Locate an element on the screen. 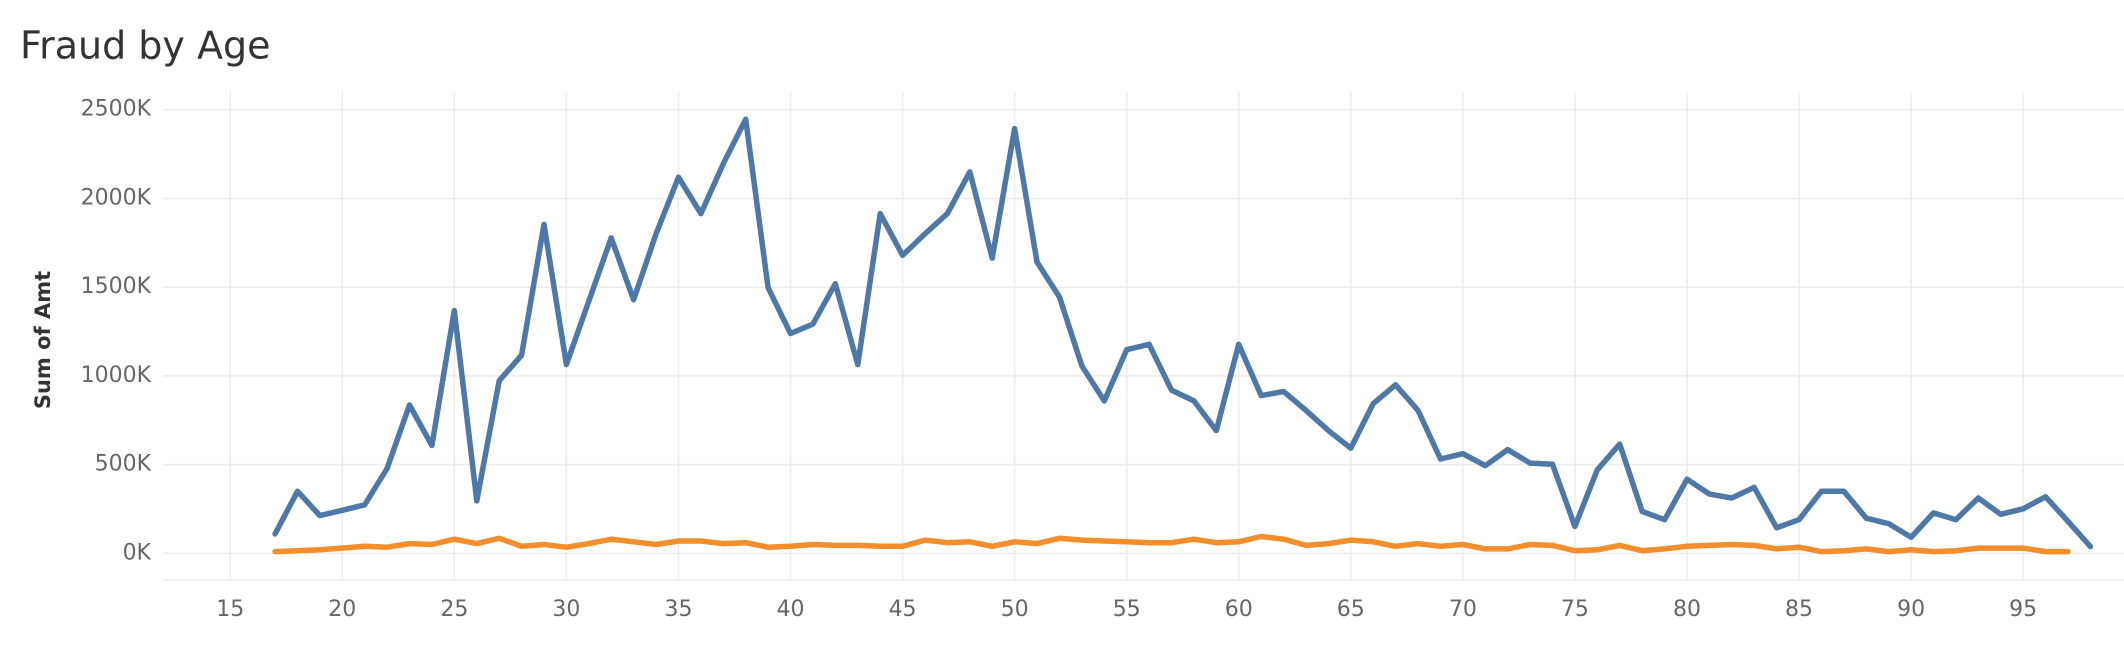  x-tick-label: 95 is located at coordinates (2023, 609).